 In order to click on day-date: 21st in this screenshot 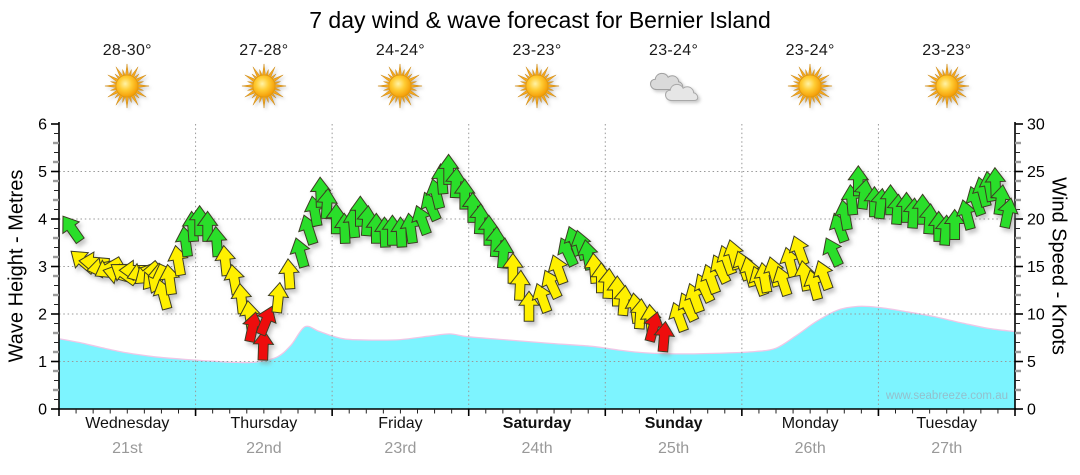, I will do `click(127, 448)`.